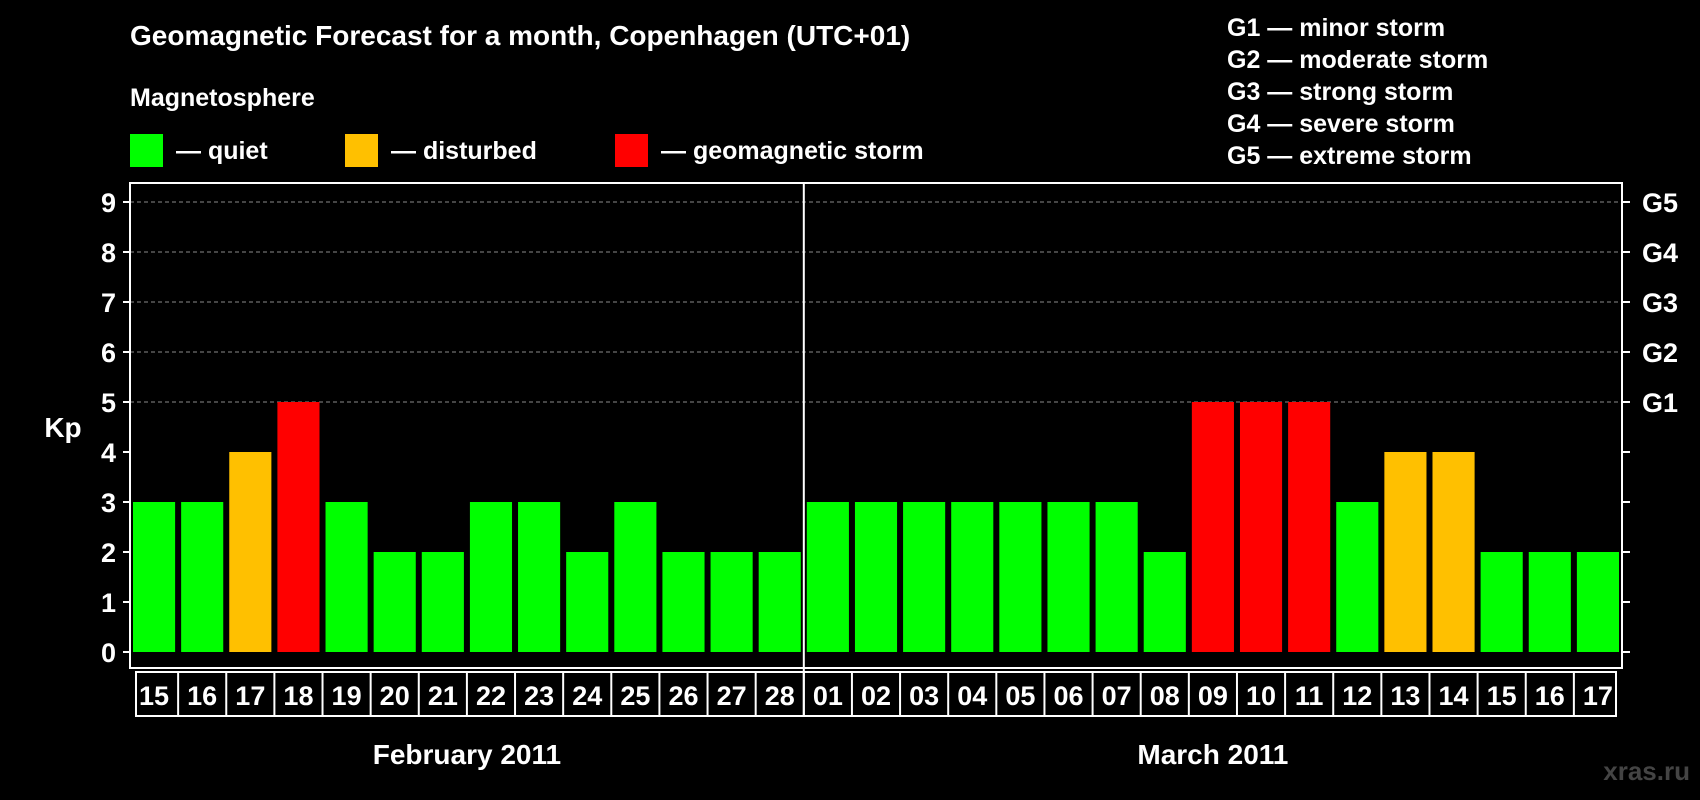  I want to click on legend-heading: Magnetosphere, so click(222, 98).